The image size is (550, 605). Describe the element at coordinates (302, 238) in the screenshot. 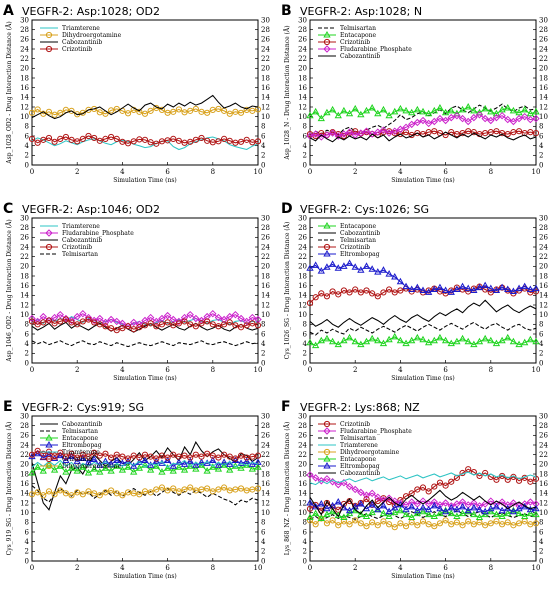

I see `y-tick-label-left: 26` at that location.